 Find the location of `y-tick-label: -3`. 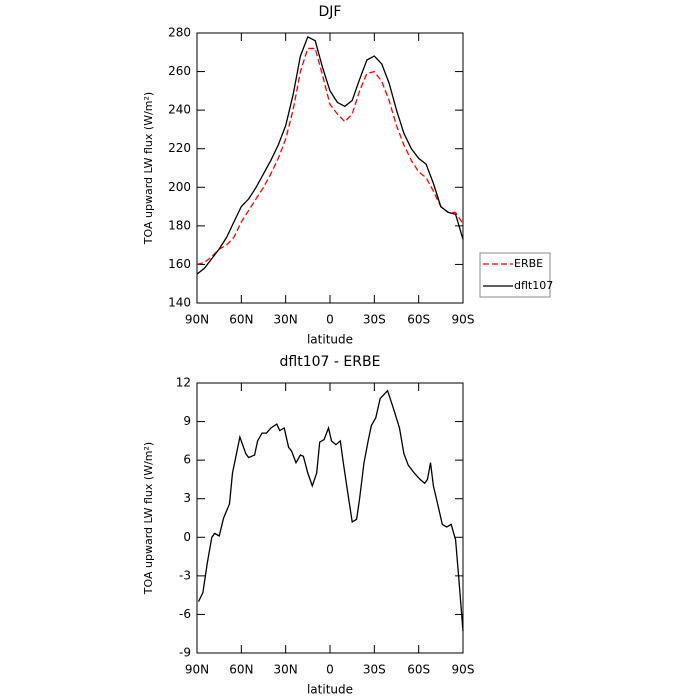

y-tick-label: -3 is located at coordinates (185, 575).